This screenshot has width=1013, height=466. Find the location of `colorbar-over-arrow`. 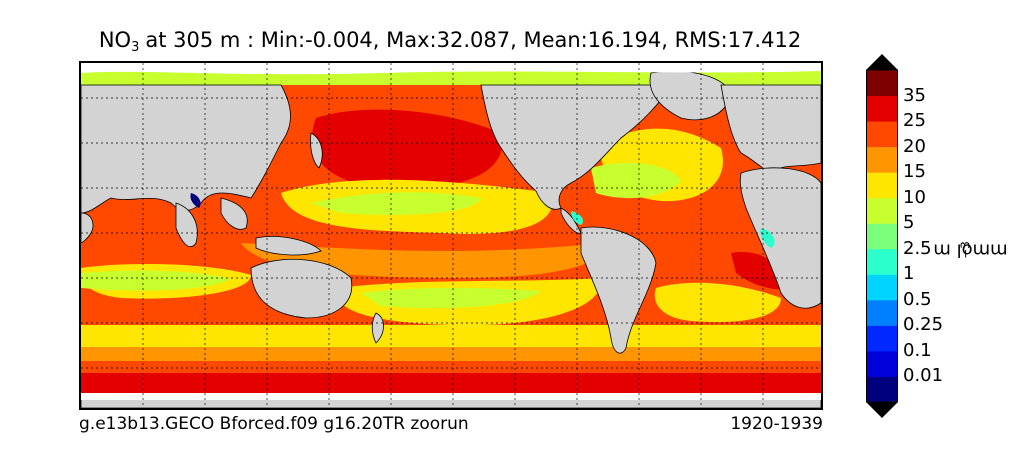

colorbar-over-arrow is located at coordinates (882, 62).